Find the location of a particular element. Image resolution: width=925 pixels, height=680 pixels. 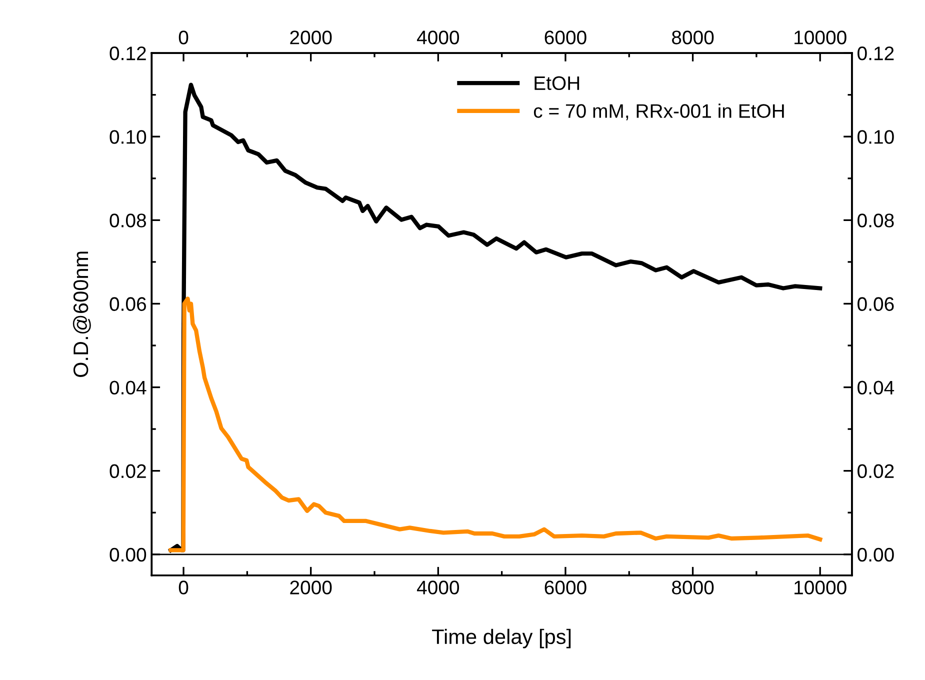

x2-tick-label: 8000 is located at coordinates (693, 37).